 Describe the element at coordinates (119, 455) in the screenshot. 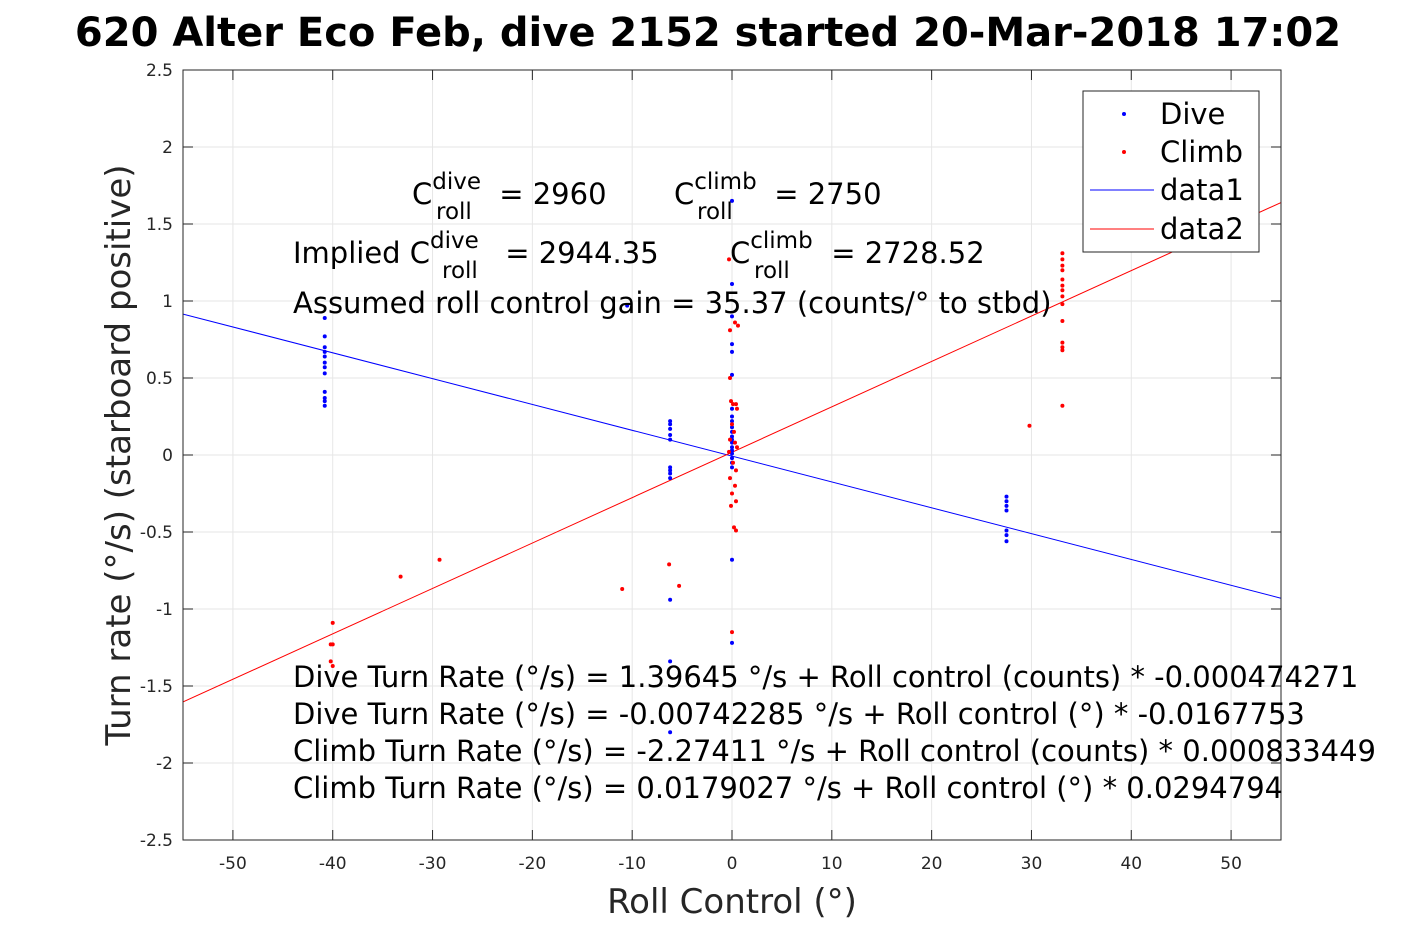

I see `y-axis-label: Turn rate (°/s) (starboard positive)` at that location.